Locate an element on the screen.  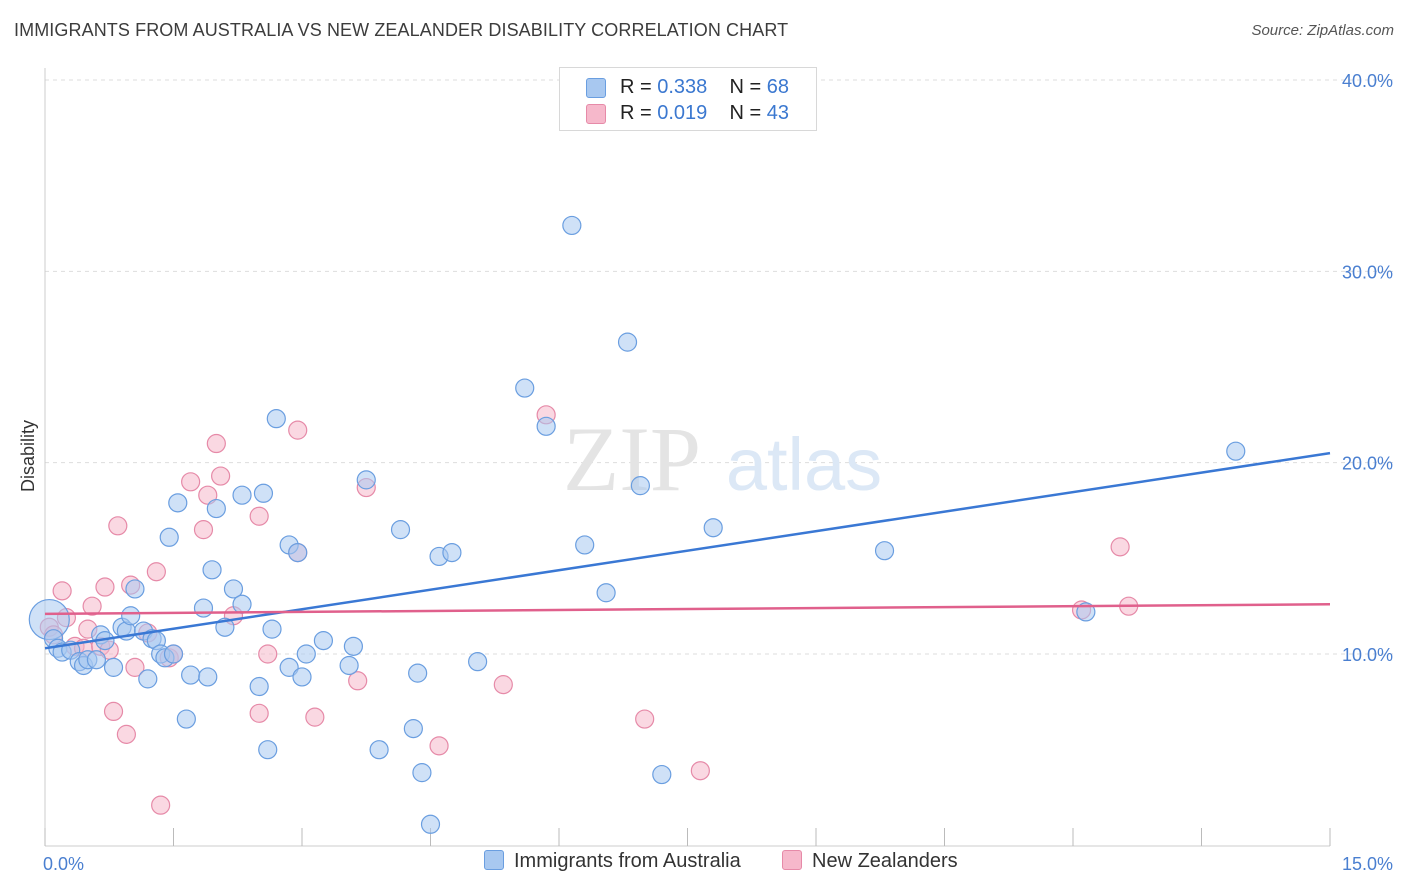
y-tick-label: 40.0% is located at coordinates (1367, 81).